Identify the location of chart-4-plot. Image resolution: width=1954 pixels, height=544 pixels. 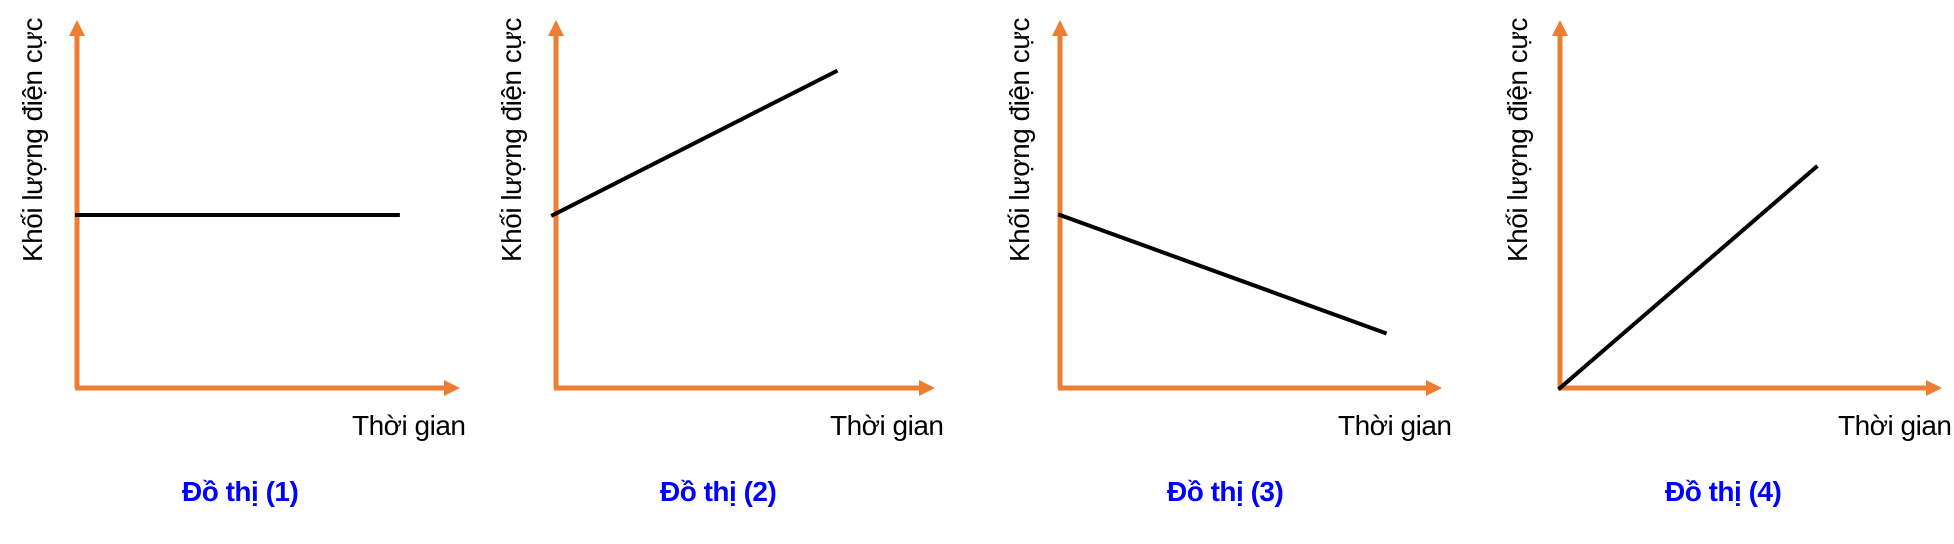
(1747, 208).